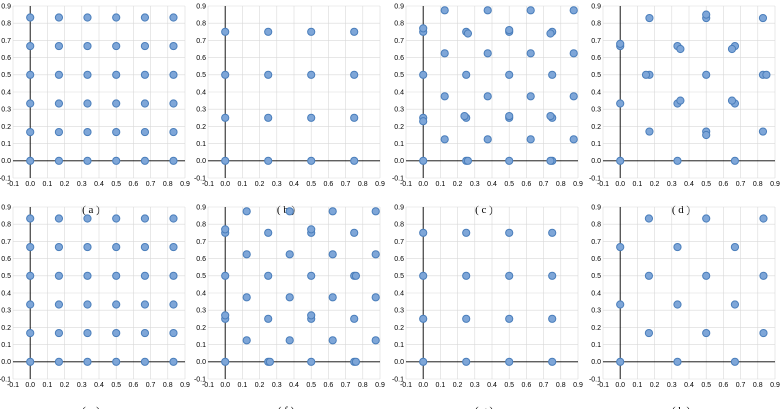 The image size is (780, 409). Describe the element at coordinates (399, 110) in the screenshot. I see `y-tick-label: 0.3` at that location.